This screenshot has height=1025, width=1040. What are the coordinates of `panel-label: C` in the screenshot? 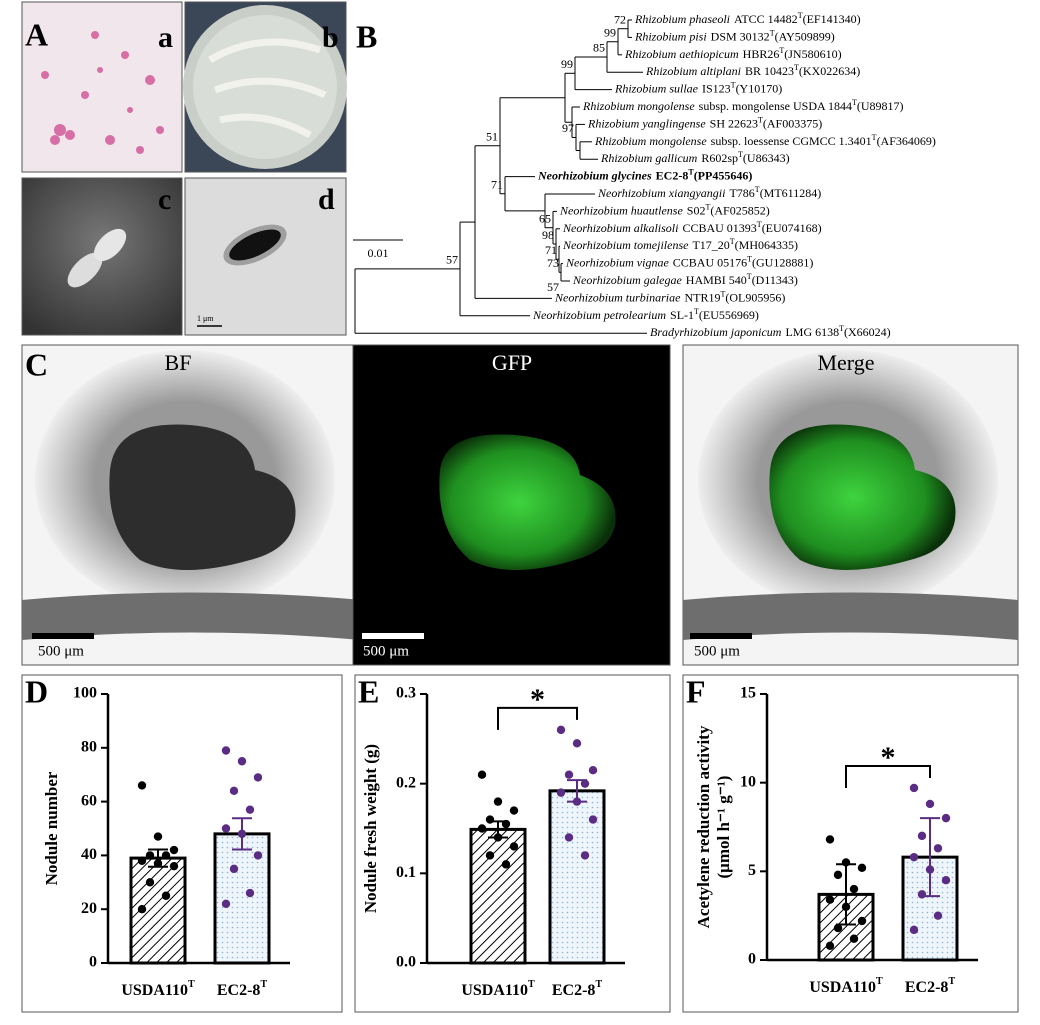 It's located at (36, 364).